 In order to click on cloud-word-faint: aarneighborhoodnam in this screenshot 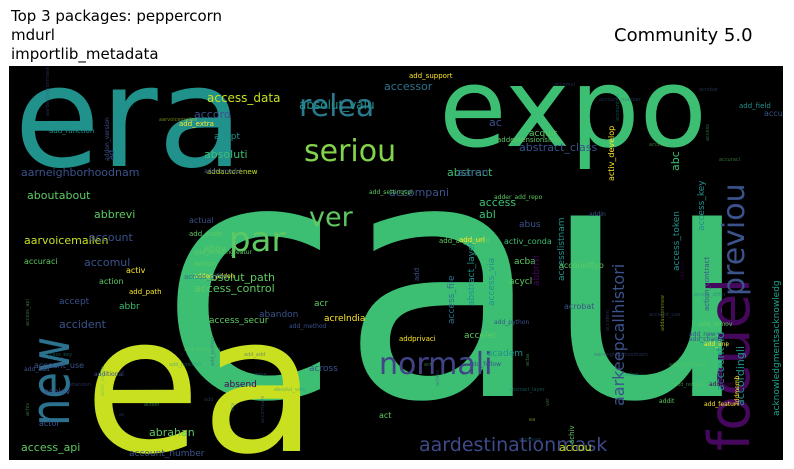, I will do `click(621, 355)`.